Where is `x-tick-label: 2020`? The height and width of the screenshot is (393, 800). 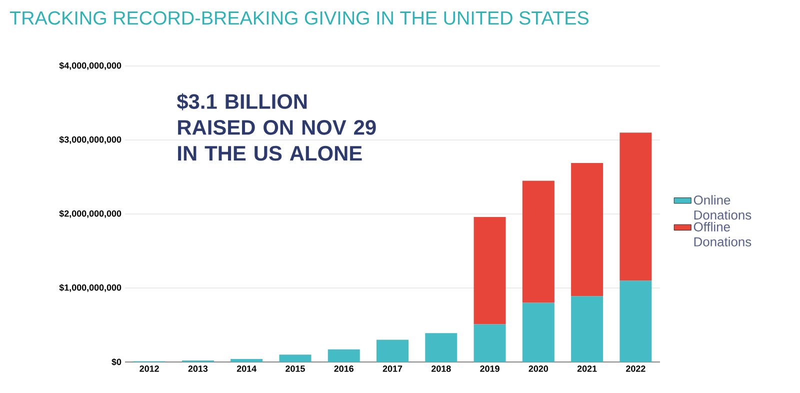 x-tick-label: 2020 is located at coordinates (538, 369).